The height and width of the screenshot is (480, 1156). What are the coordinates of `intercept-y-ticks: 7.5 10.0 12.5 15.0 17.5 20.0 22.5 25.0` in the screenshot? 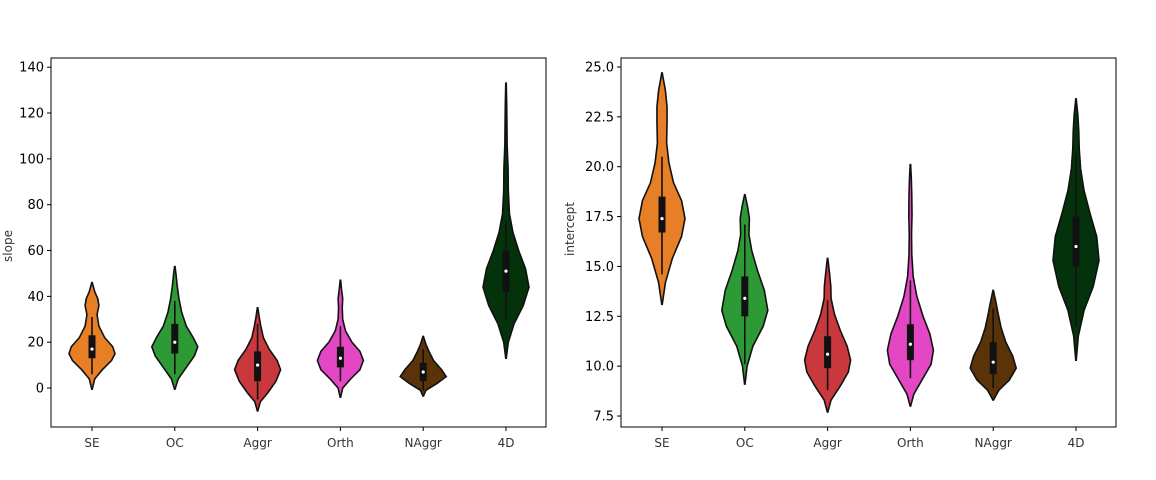 It's located at (603, 242).